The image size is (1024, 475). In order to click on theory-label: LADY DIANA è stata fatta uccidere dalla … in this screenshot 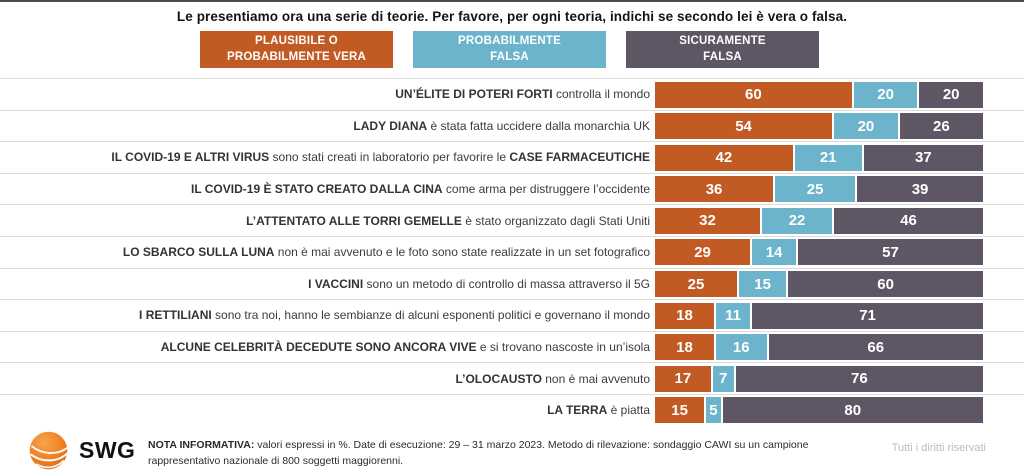, I will do `click(501, 126)`.